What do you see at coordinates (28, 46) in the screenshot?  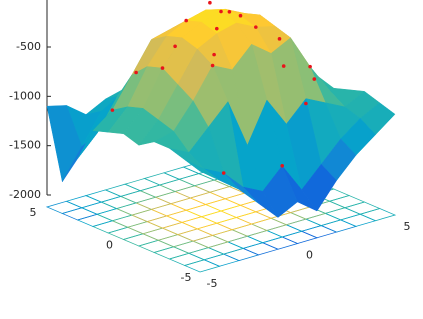 I see `z-tick-label: -500` at bounding box center [28, 46].